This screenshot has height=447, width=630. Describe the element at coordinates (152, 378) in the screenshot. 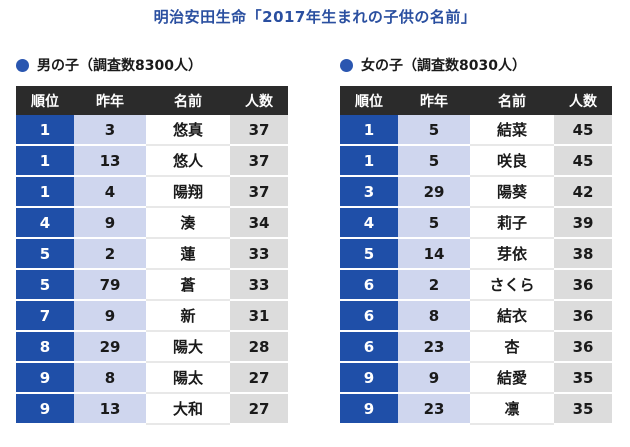

I see `table-row: 9 8 陽太 27` at that location.